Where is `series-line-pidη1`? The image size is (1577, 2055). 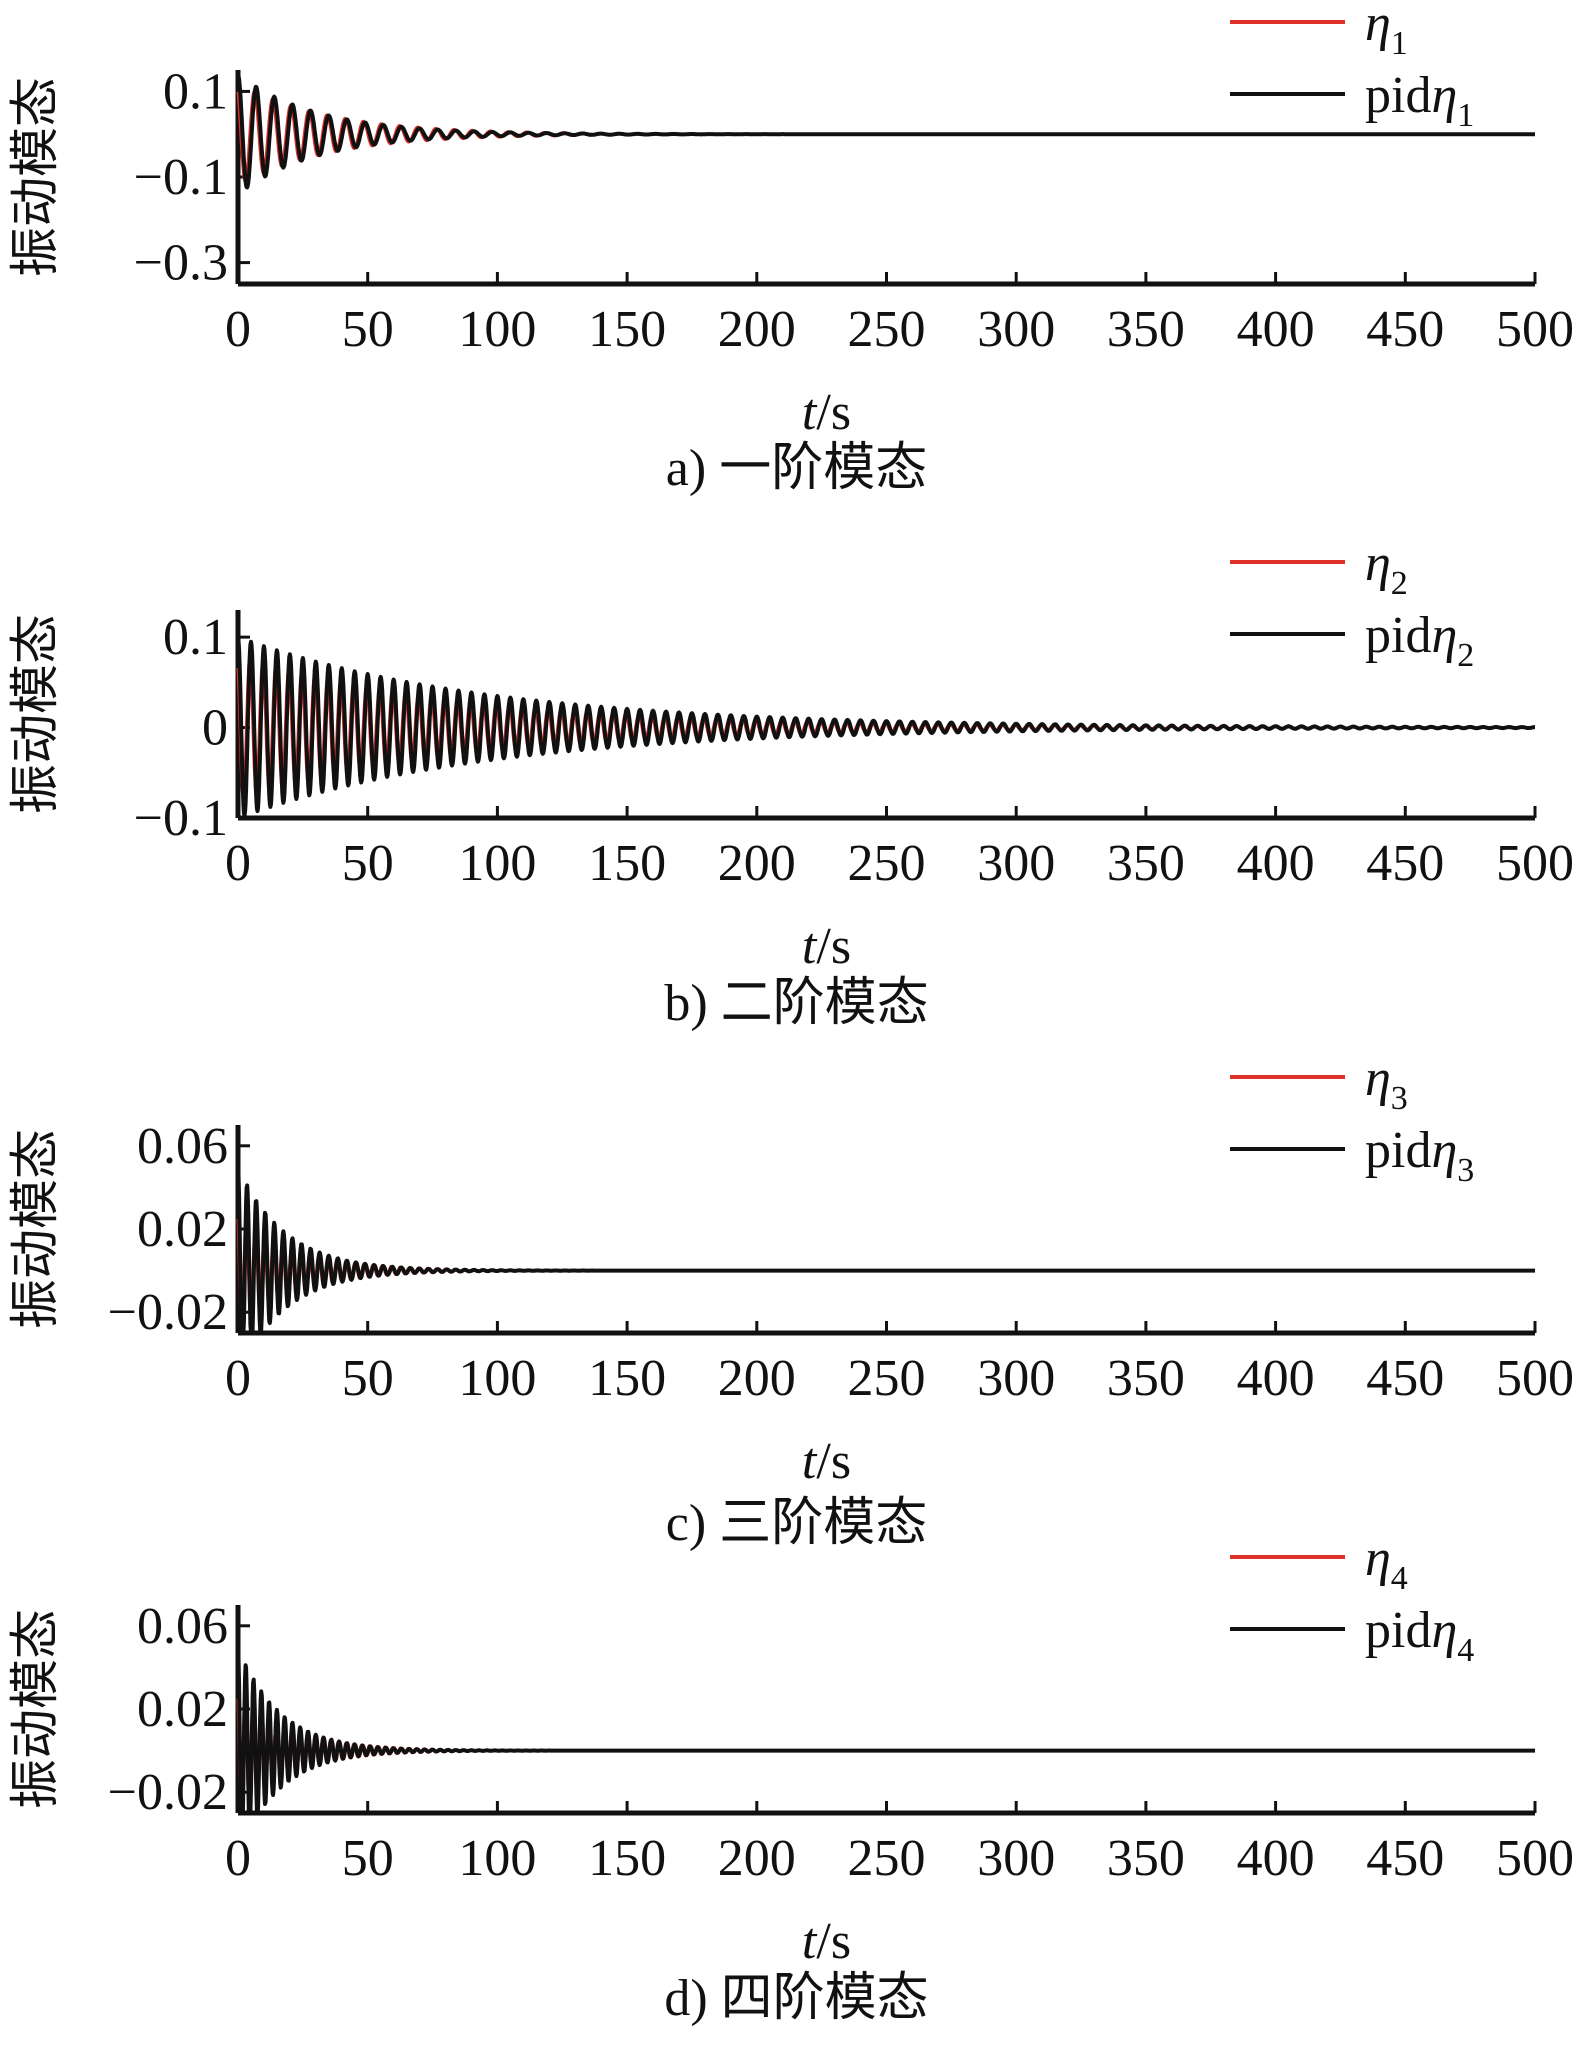
series-line-pidη1 is located at coordinates (886, 131).